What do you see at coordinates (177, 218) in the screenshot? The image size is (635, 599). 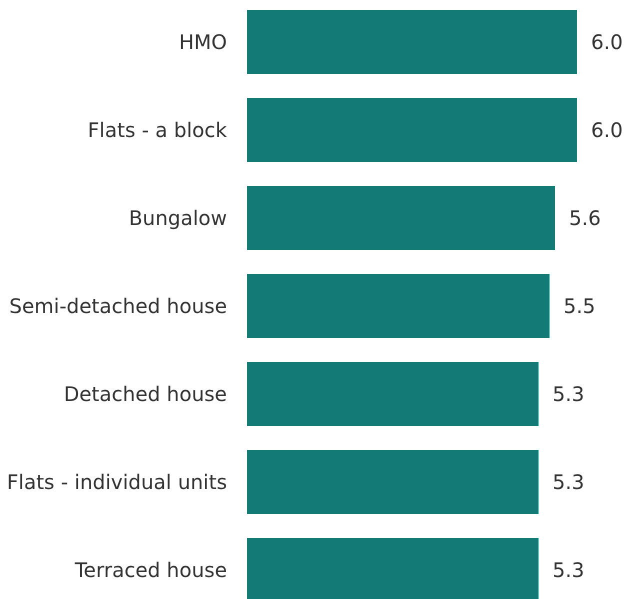 I see `y-tick-label: Bungalow` at bounding box center [177, 218].